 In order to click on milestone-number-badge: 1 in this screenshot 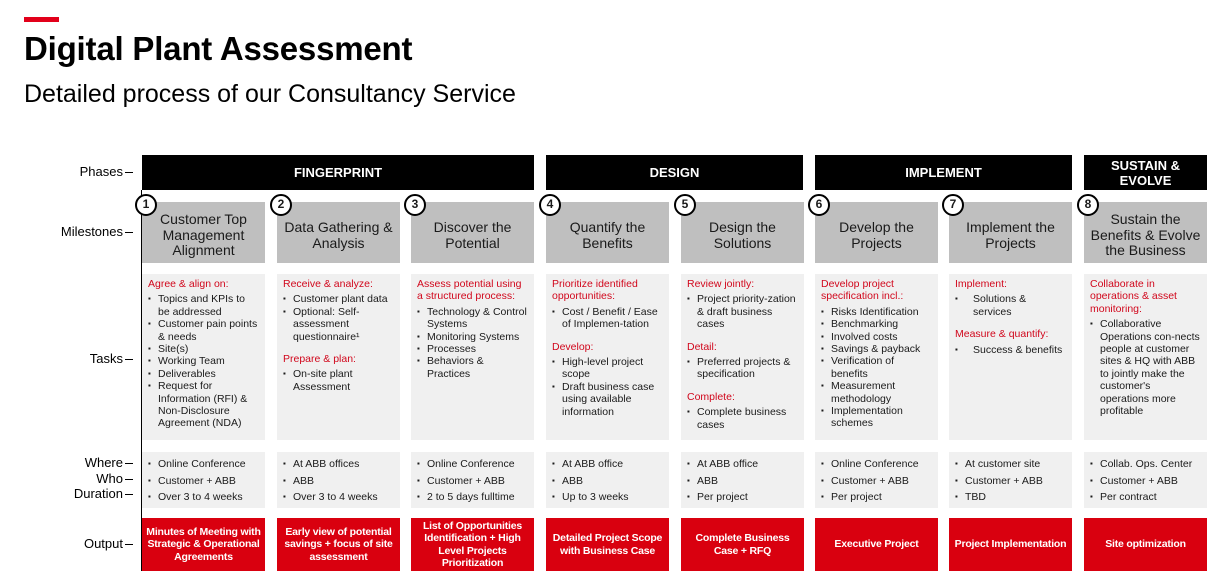, I will do `click(146, 205)`.